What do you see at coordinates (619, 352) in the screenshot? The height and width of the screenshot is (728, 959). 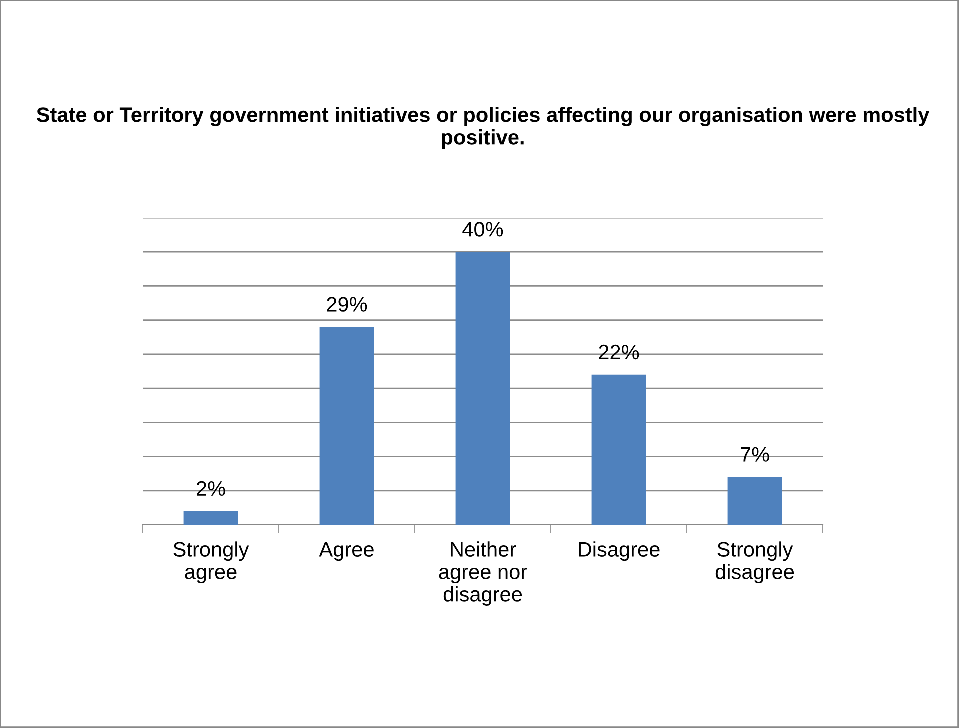 I see `data-label: 22%` at bounding box center [619, 352].